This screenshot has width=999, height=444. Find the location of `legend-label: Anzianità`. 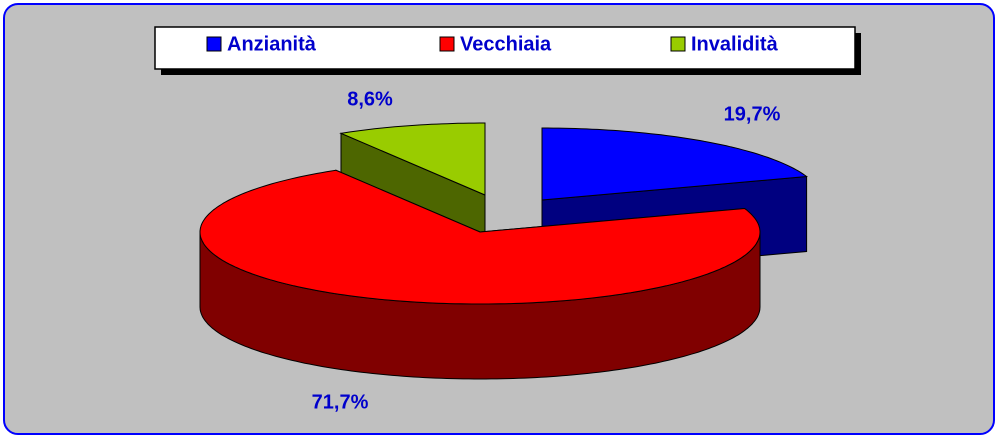

legend-label: Anzianità is located at coordinates (272, 44).